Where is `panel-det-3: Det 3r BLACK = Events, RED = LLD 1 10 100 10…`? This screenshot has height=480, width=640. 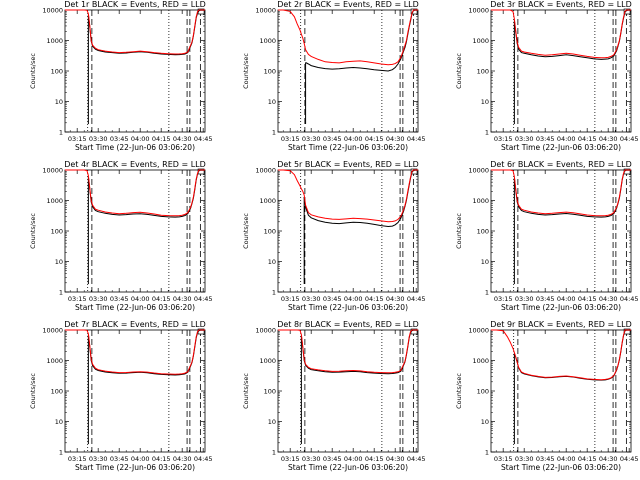
panel-det-3: Det 3r BLACK = Events, RED = LLD 1 10 100 10… is located at coordinates (547, 76).